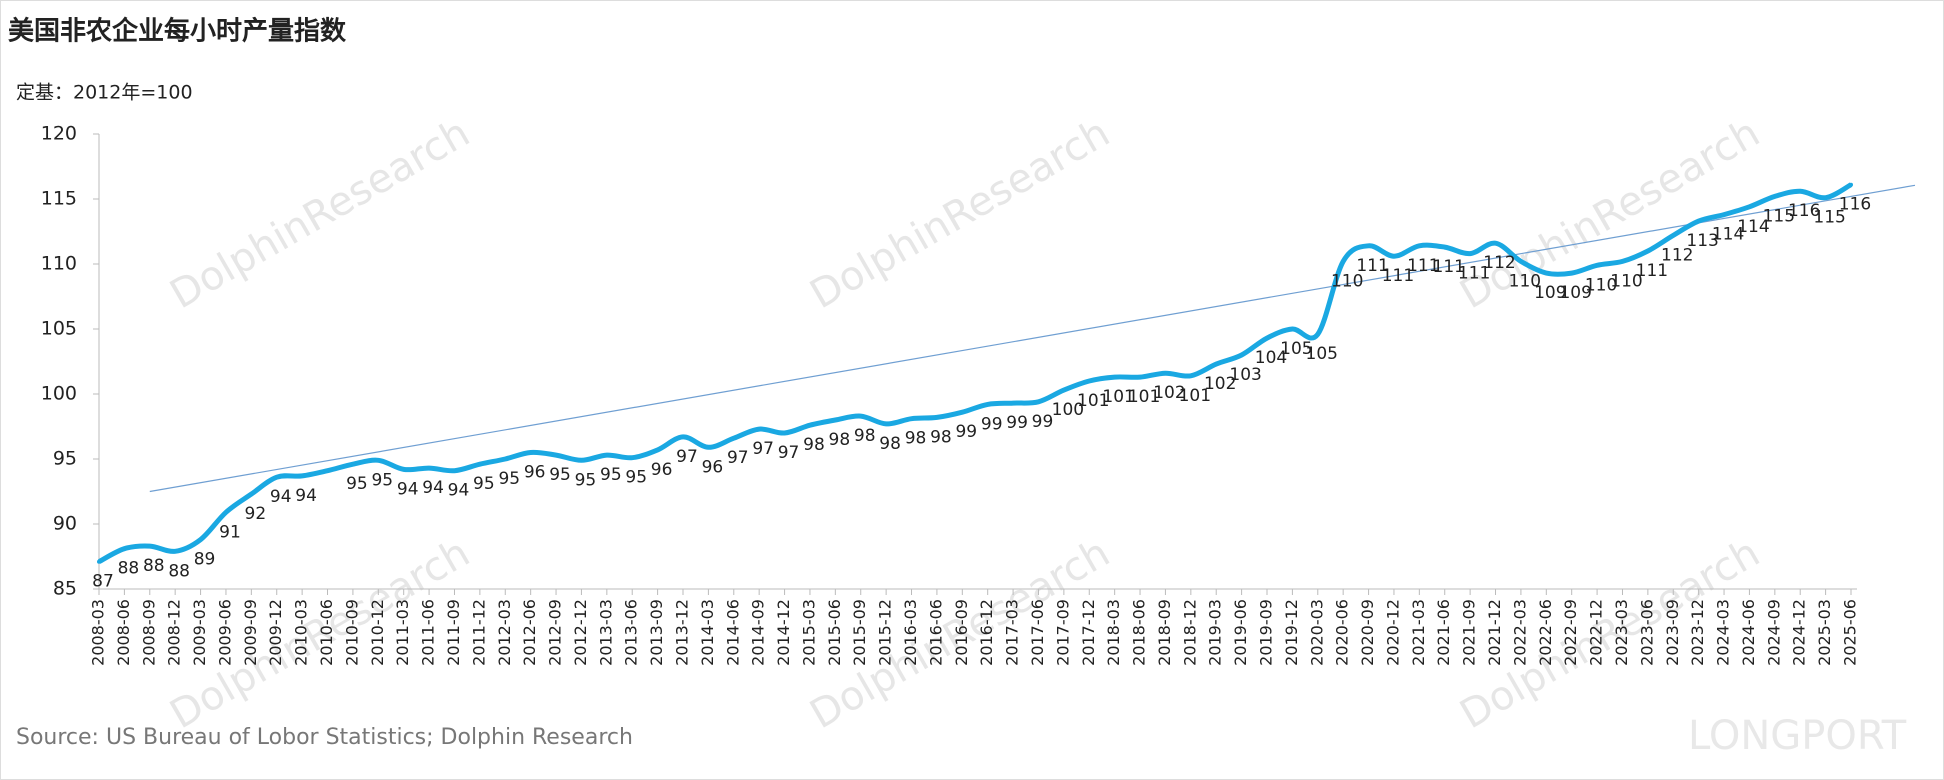  What do you see at coordinates (529, 632) in the screenshot?
I see `x-tick-label: 2012-06` at bounding box center [529, 632].